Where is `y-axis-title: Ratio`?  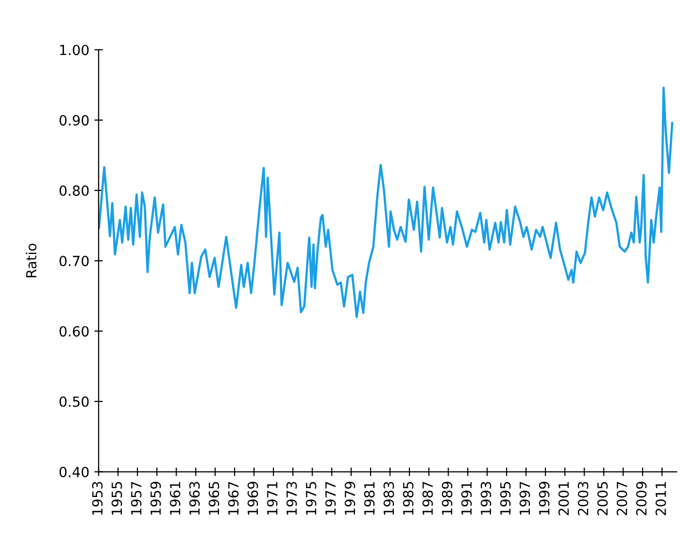 y-axis-title: Ratio is located at coordinates (31, 261).